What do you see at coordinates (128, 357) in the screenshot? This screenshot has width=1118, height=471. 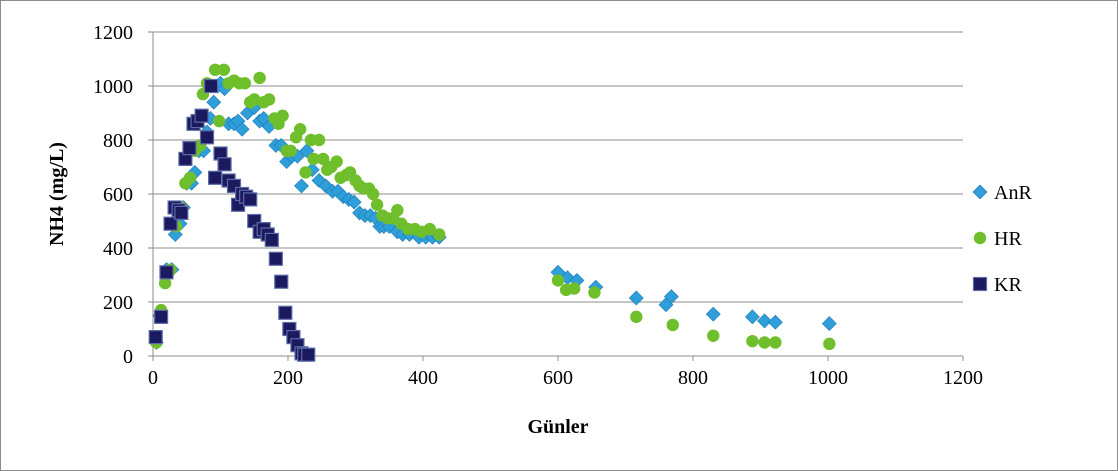 I see `y-tick-label-0: 0` at bounding box center [128, 357].